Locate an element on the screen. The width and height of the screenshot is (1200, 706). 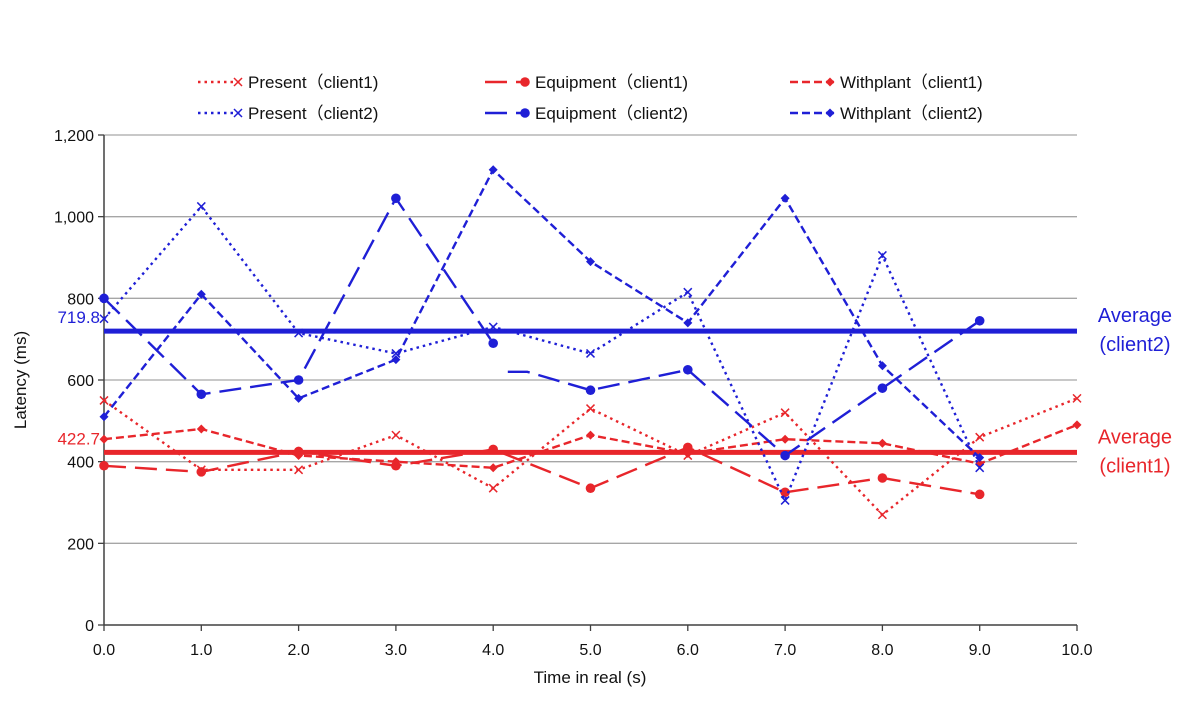
x-tick-label: 2.0 is located at coordinates (298, 650).